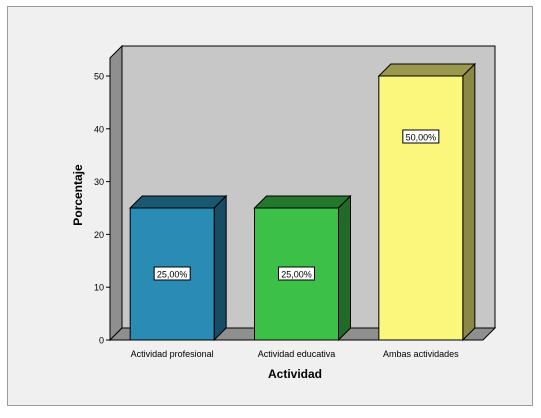  What do you see at coordinates (172, 354) in the screenshot?
I see `x-tick-label: Actividad profesional` at bounding box center [172, 354].